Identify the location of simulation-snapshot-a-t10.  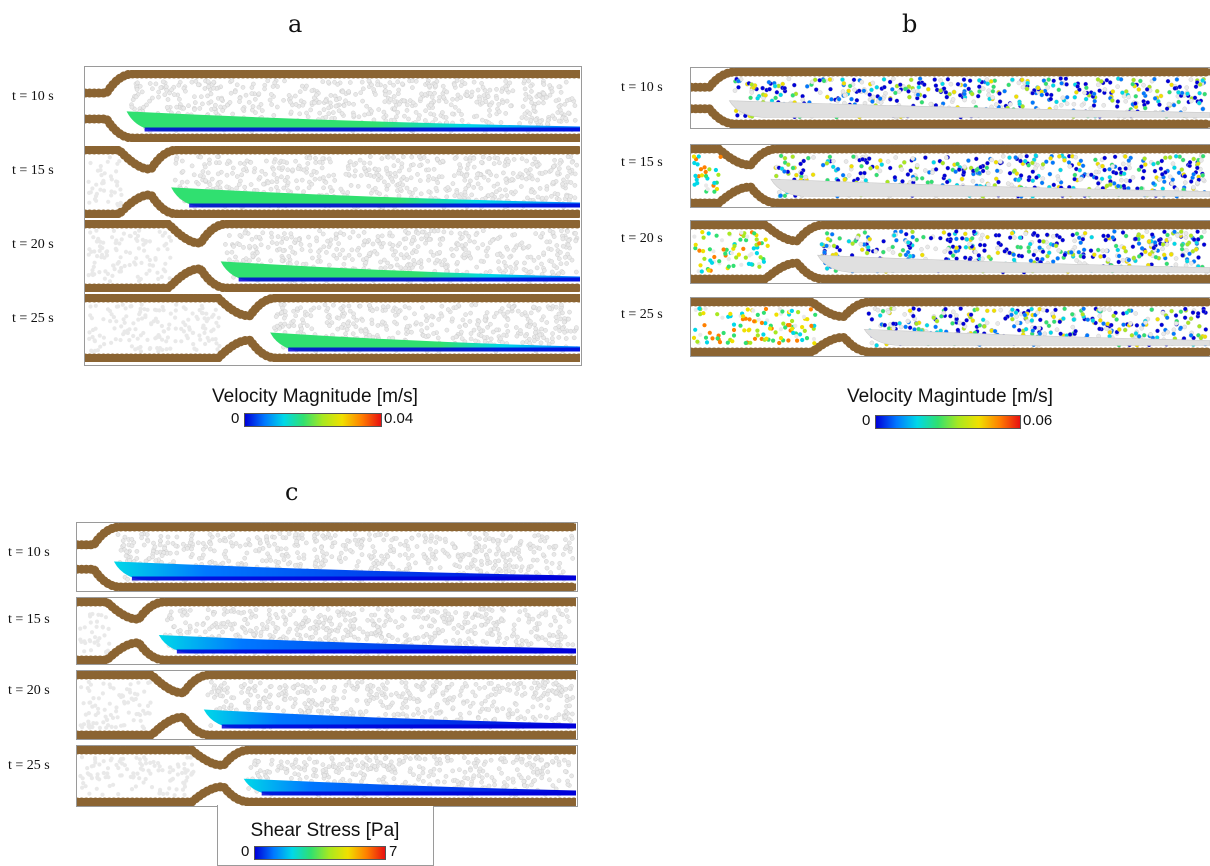
(332, 106).